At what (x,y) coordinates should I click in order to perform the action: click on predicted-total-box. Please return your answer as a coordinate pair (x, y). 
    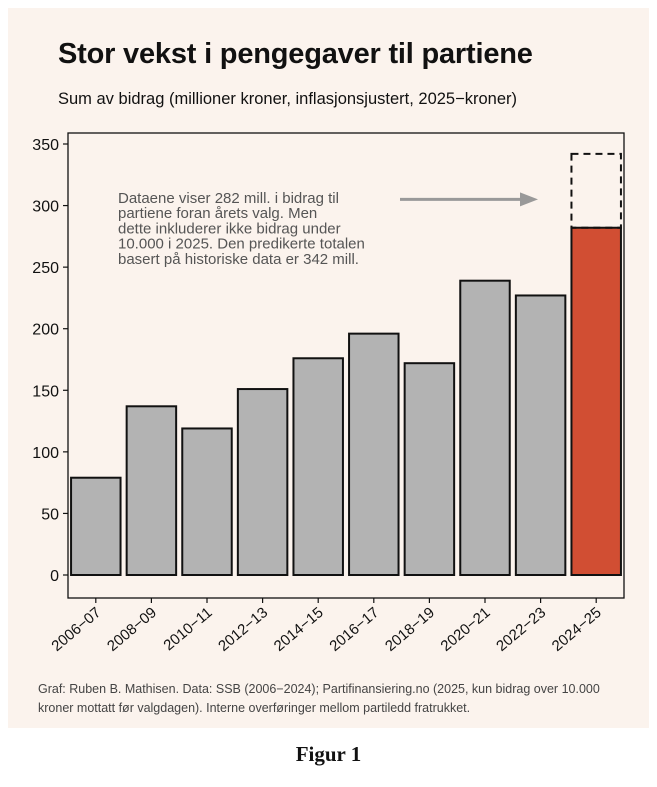
    Looking at the image, I should click on (596, 190).